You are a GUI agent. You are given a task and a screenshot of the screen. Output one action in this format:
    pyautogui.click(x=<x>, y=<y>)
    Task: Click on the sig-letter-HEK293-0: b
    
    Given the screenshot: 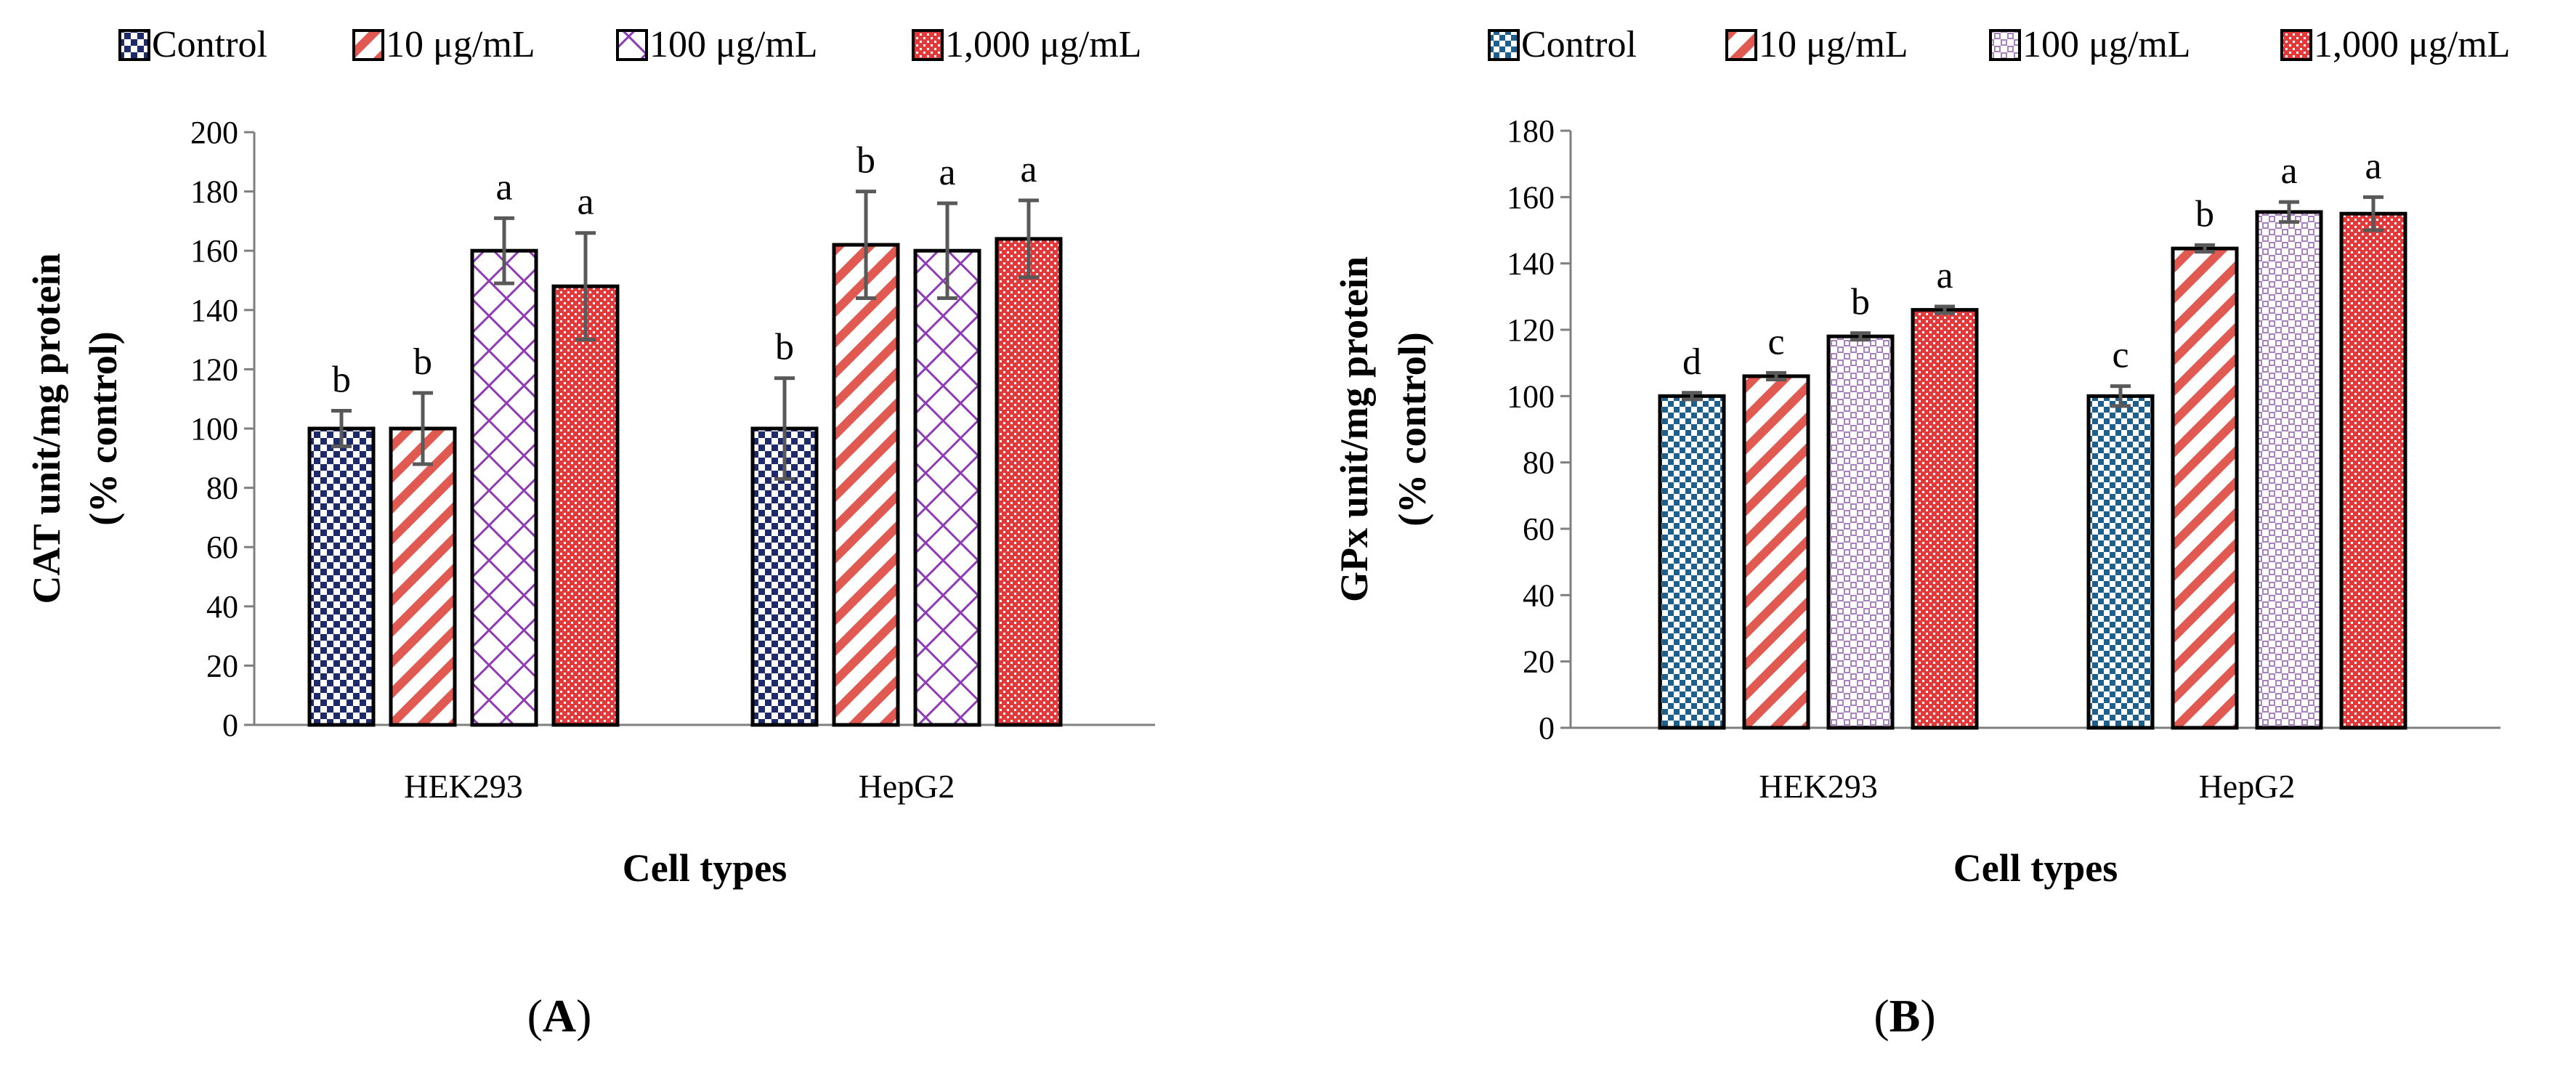 What is the action you would take?
    pyautogui.click(x=341, y=380)
    